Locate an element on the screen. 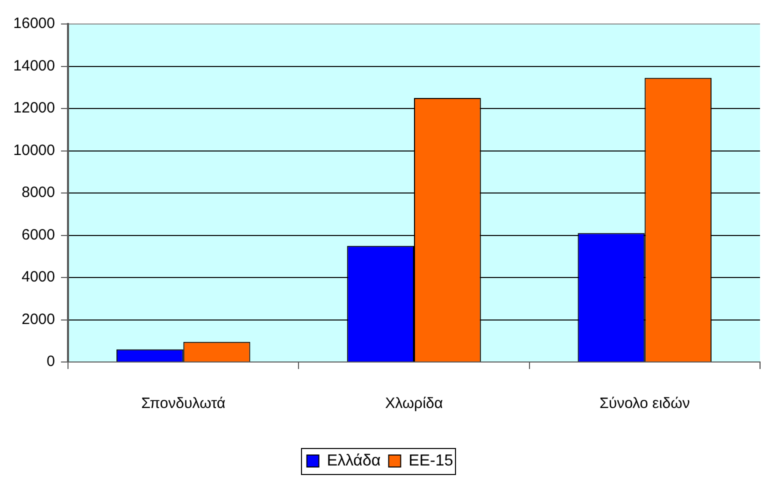 This screenshot has height=485, width=761. y-tick-label: 4000 is located at coordinates (38, 277).